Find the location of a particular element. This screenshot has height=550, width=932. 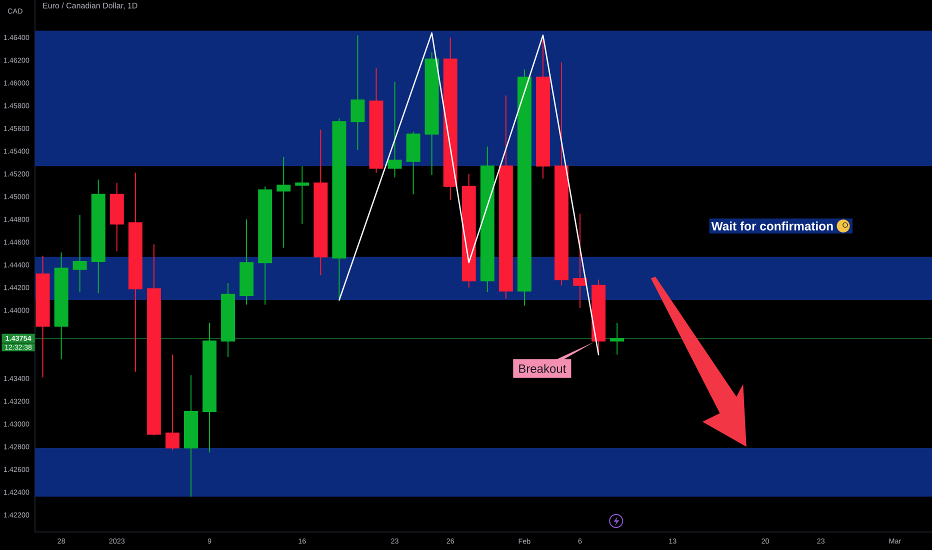

annotation: Wait for confirmation is located at coordinates (772, 226).